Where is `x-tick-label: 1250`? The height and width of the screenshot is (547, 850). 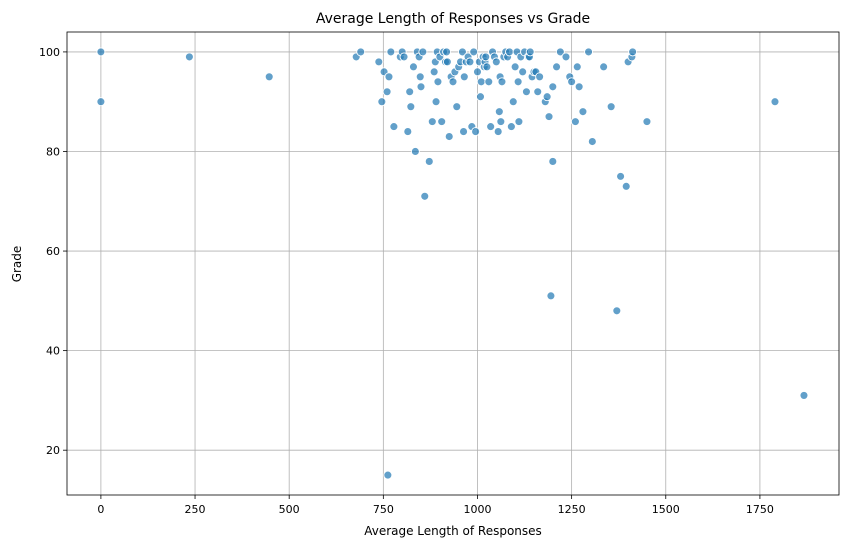 x-tick-label: 1250 is located at coordinates (572, 509).